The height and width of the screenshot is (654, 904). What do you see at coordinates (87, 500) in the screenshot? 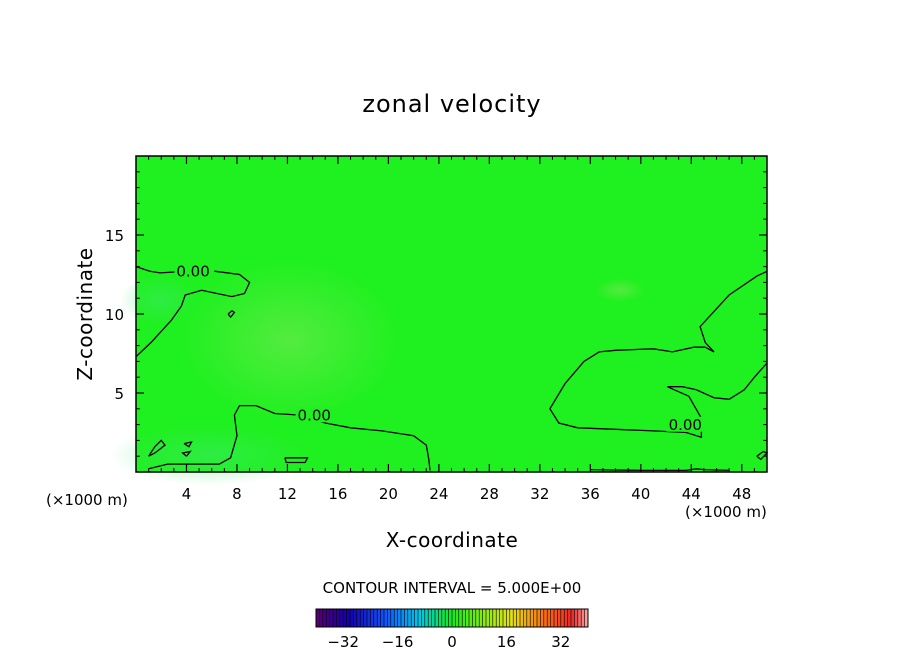
I see `x-unit-label-left: (×1000 m)` at bounding box center [87, 500].